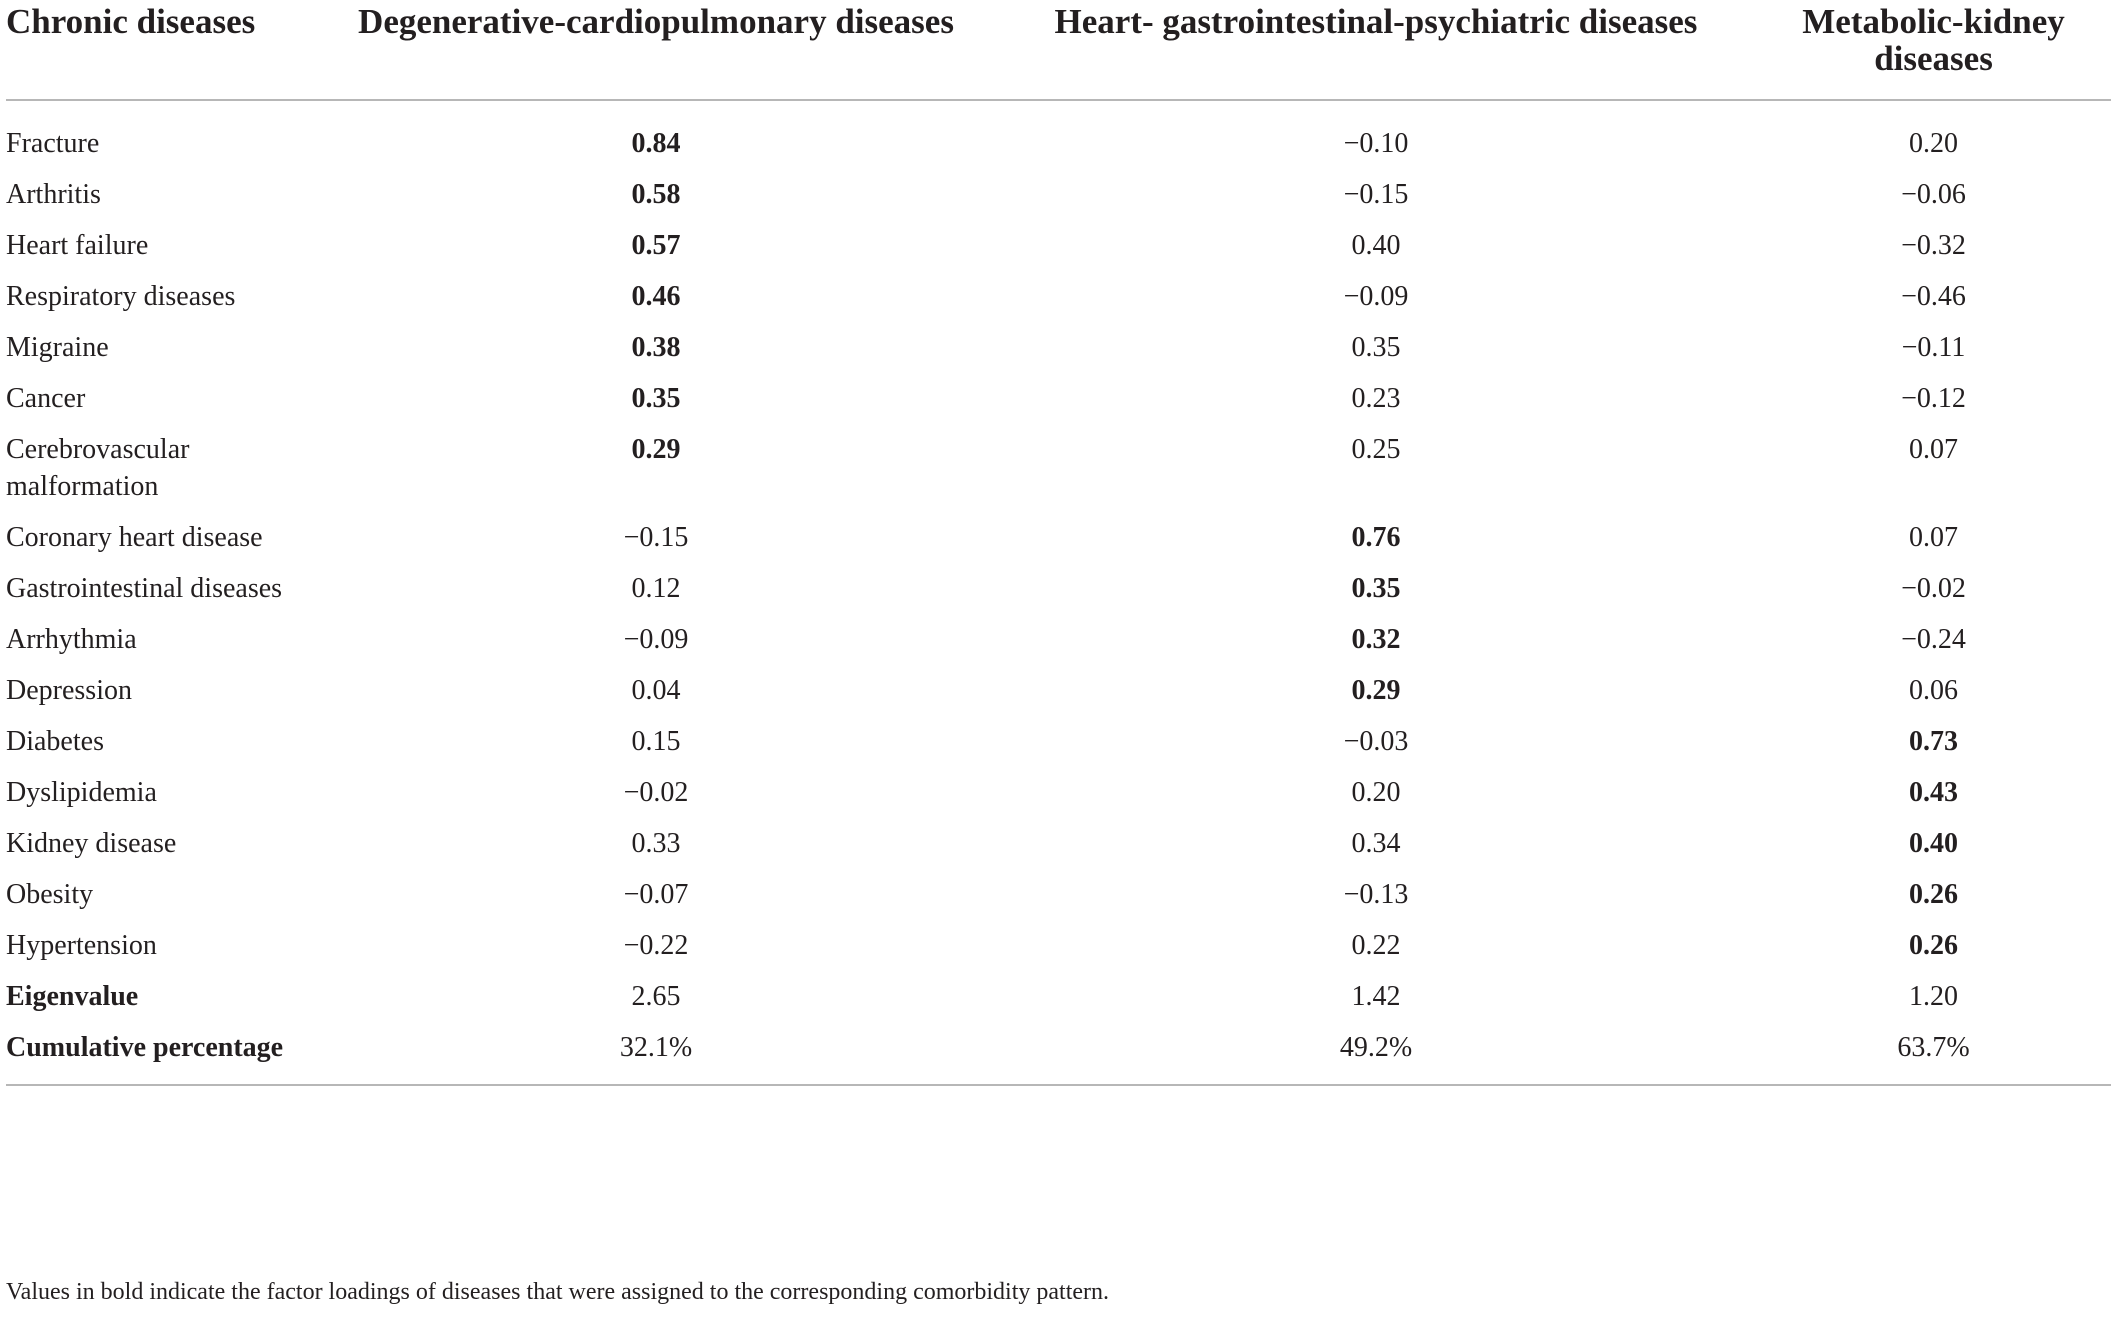 The height and width of the screenshot is (1317, 2117). I want to click on table-row: Cancer 0.35 0.23 −0.12, so click(1058, 398).